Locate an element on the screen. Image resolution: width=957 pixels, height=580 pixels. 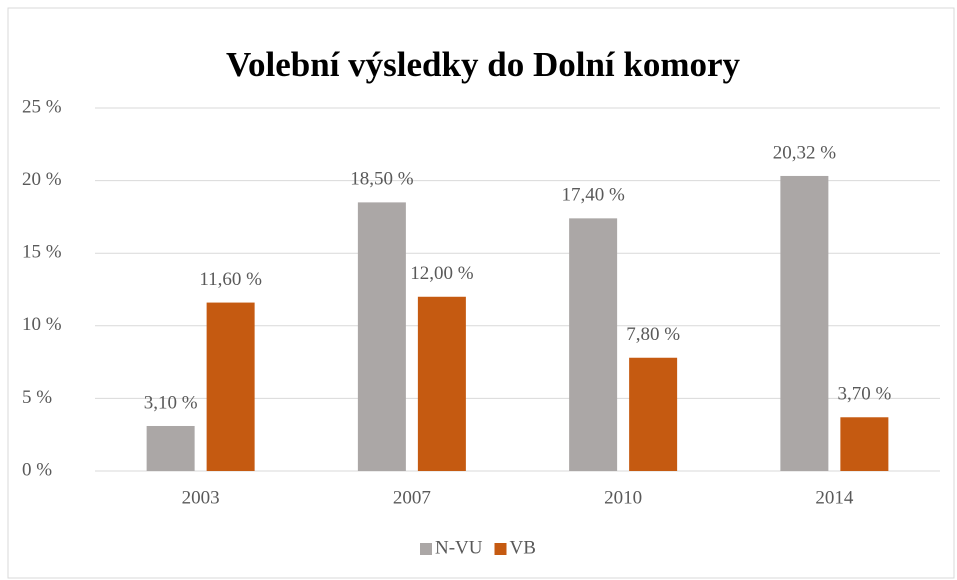
legend-label: N-VU is located at coordinates (459, 547).